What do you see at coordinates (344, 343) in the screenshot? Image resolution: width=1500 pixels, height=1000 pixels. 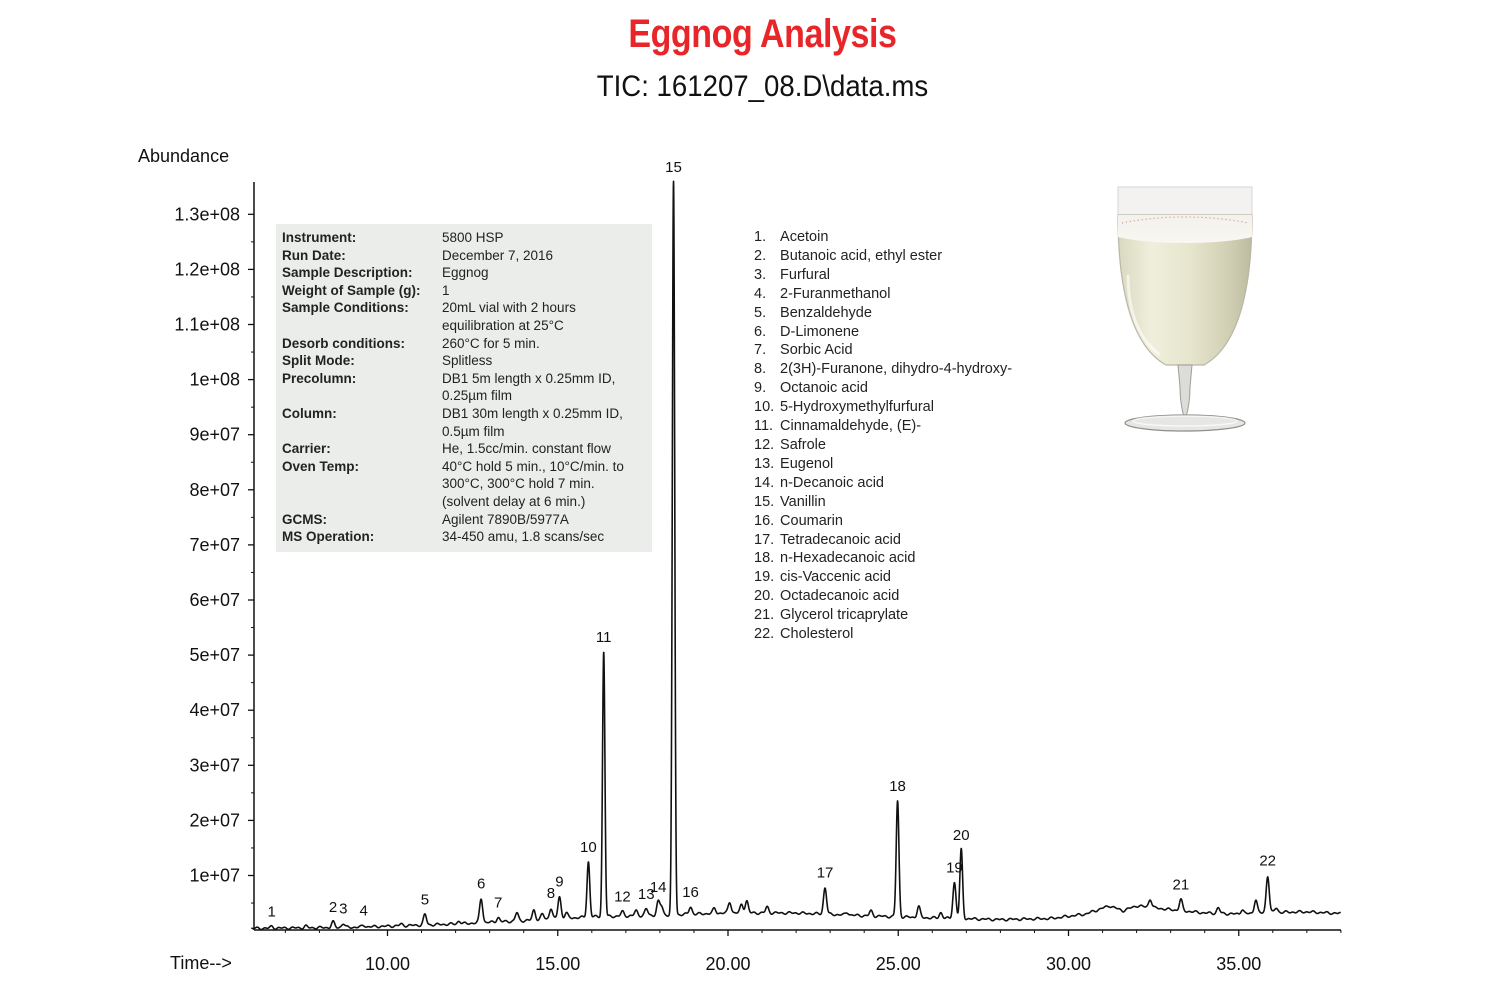 I see `info-key: Desorb conditions:` at bounding box center [344, 343].